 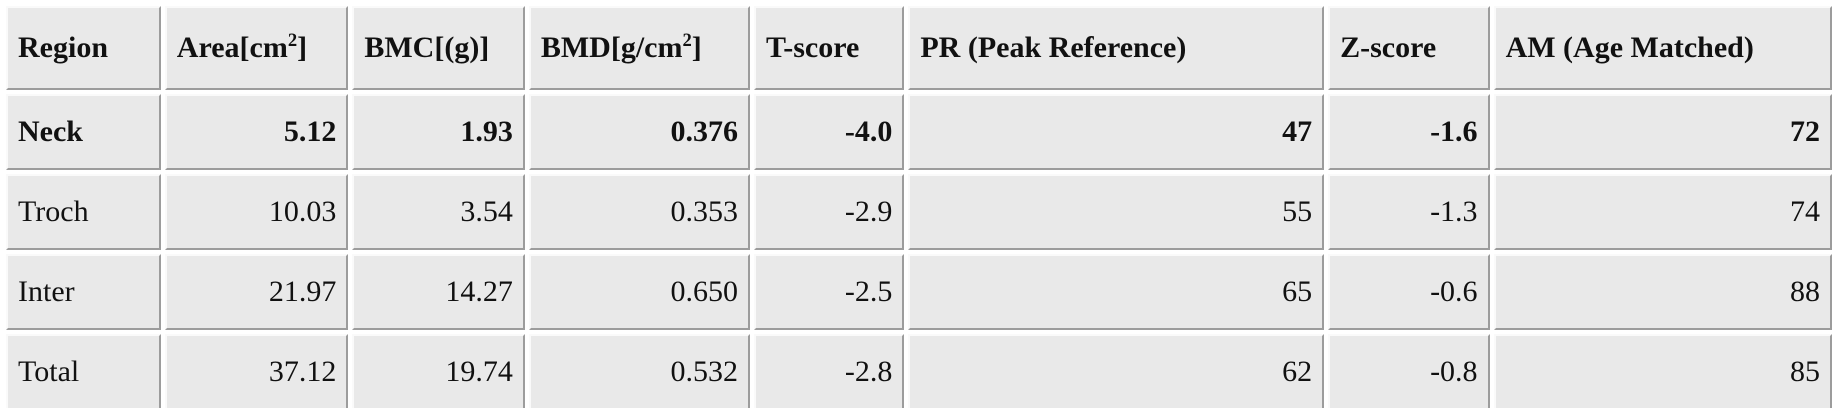 I want to click on cell-age-matched: 88, so click(x=1662, y=292).